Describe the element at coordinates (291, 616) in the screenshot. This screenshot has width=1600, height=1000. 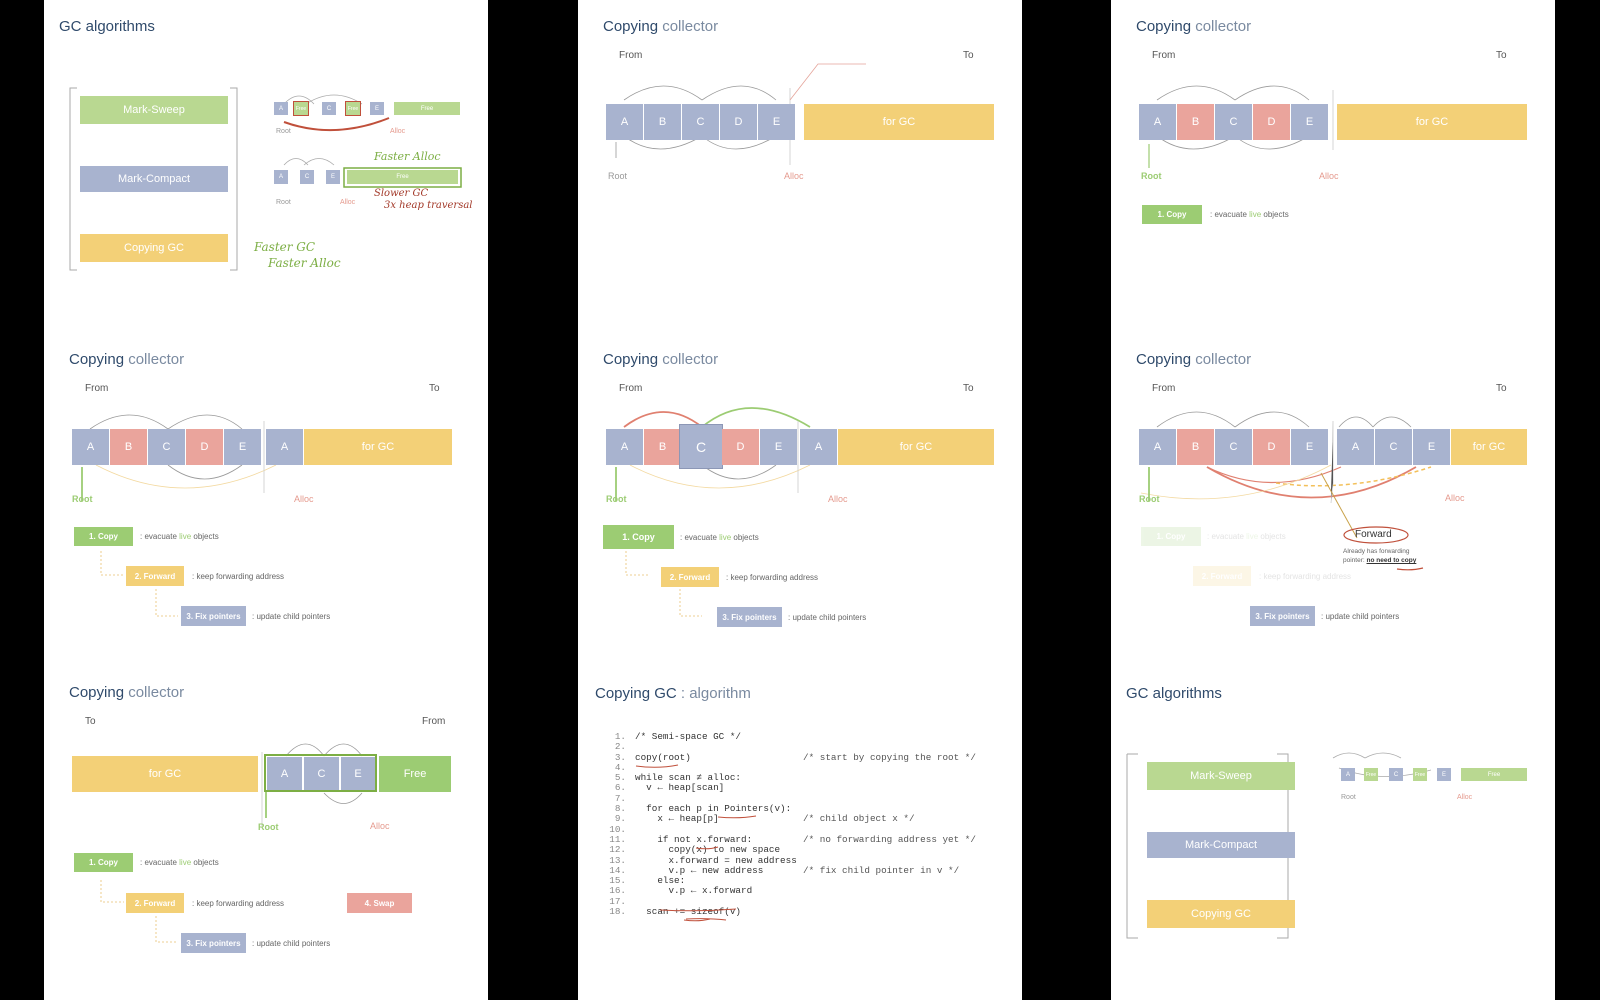
I see `step-fix-pointers-desc: : update child pointers` at that location.